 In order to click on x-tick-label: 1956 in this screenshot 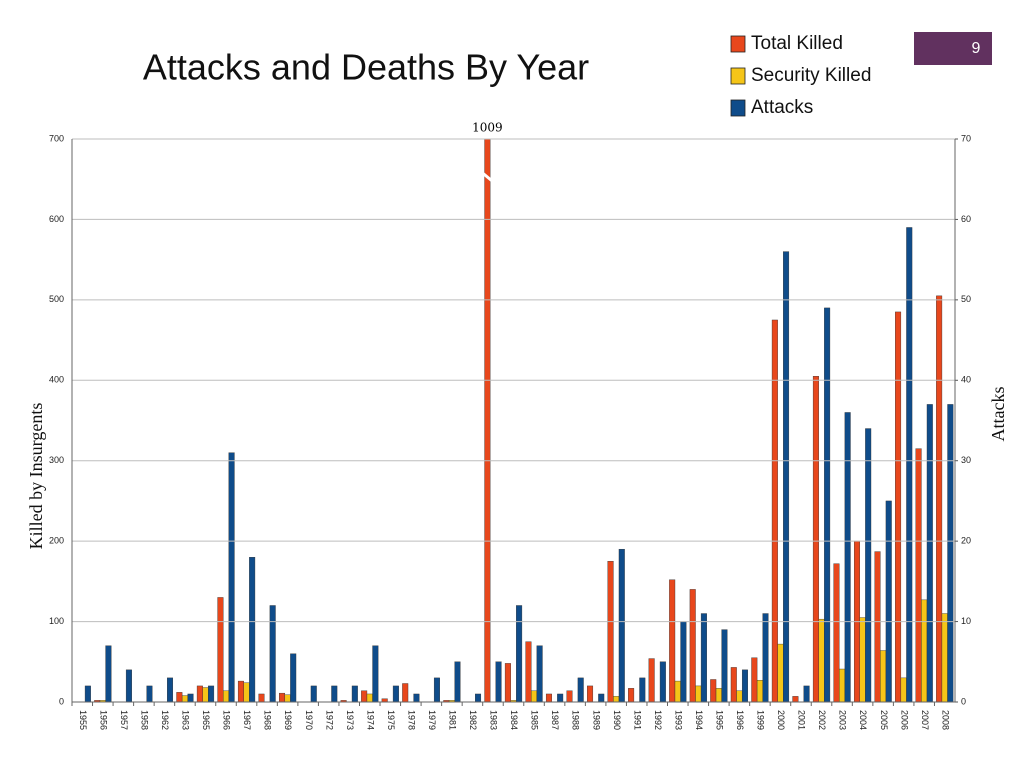, I will do `click(103, 720)`.